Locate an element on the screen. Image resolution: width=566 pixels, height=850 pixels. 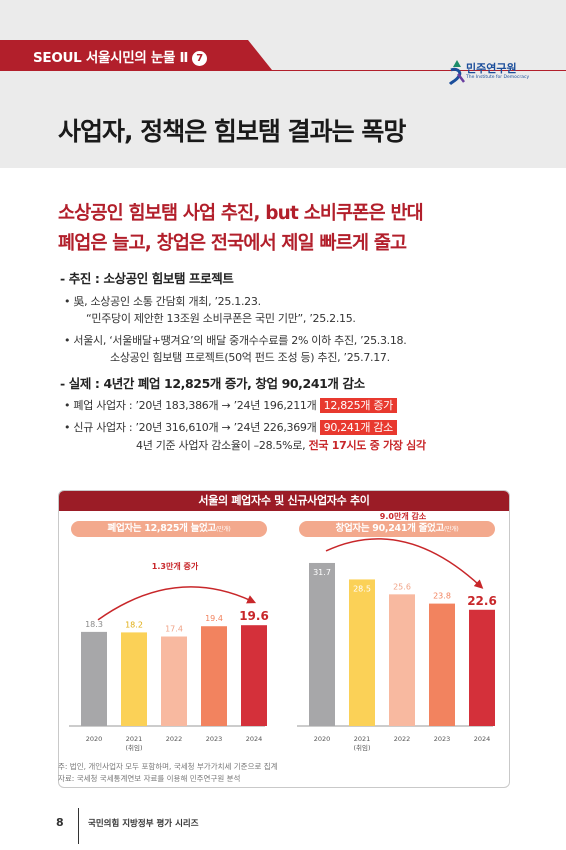
section2-highlight-2: 90,241개 감소 is located at coordinates (358, 427).